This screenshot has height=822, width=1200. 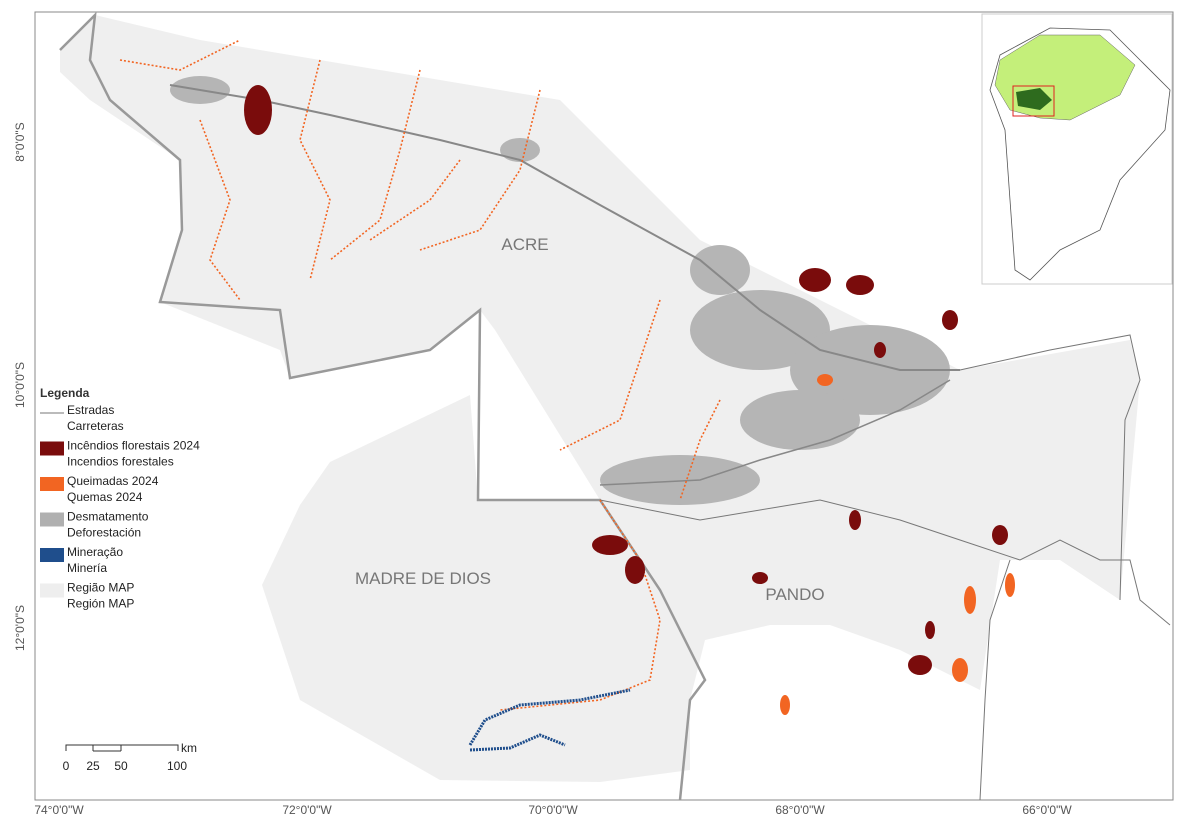 What do you see at coordinates (524, 244) in the screenshot?
I see `region-label: ACRE` at bounding box center [524, 244].